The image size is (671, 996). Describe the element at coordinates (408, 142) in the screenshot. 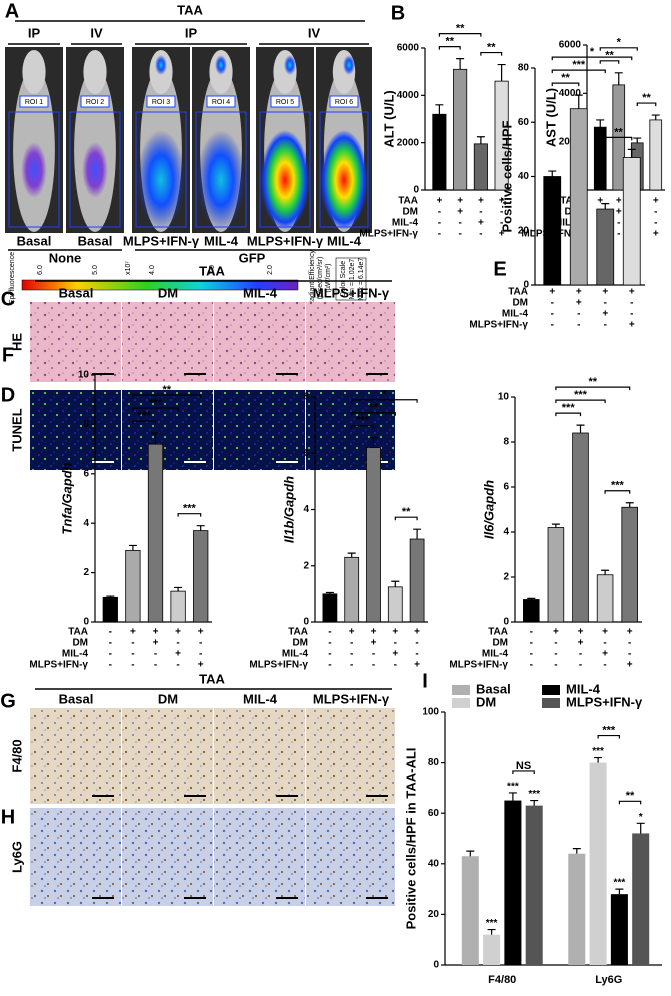

I see `y-tick-label: 2000` at that location.